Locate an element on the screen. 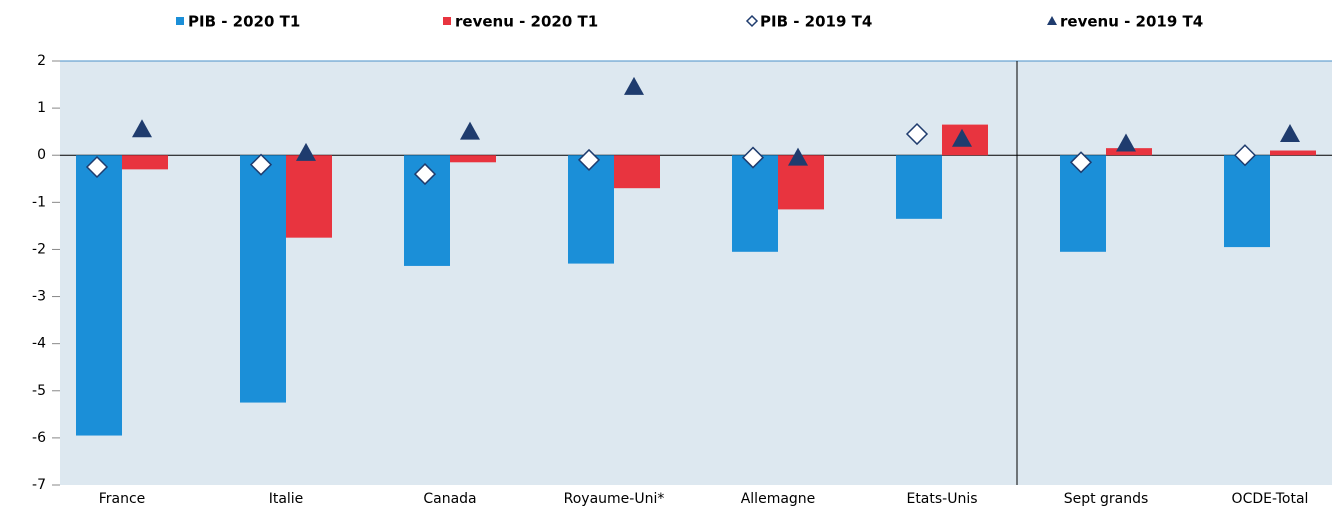  legend-label: PIB - 2020 T1 is located at coordinates (244, 22).